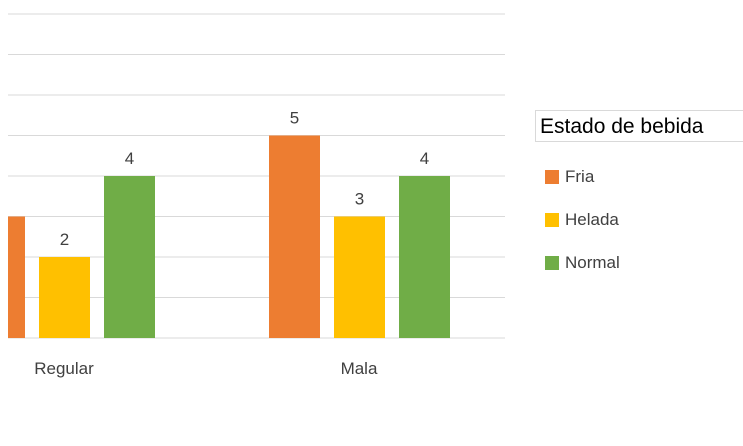  What do you see at coordinates (552, 176) in the screenshot?
I see `legend-swatch-fria` at bounding box center [552, 176].